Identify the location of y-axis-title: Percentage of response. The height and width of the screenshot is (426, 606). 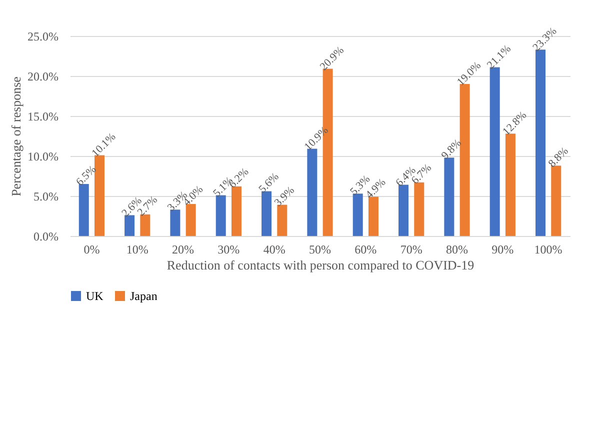
(16, 136).